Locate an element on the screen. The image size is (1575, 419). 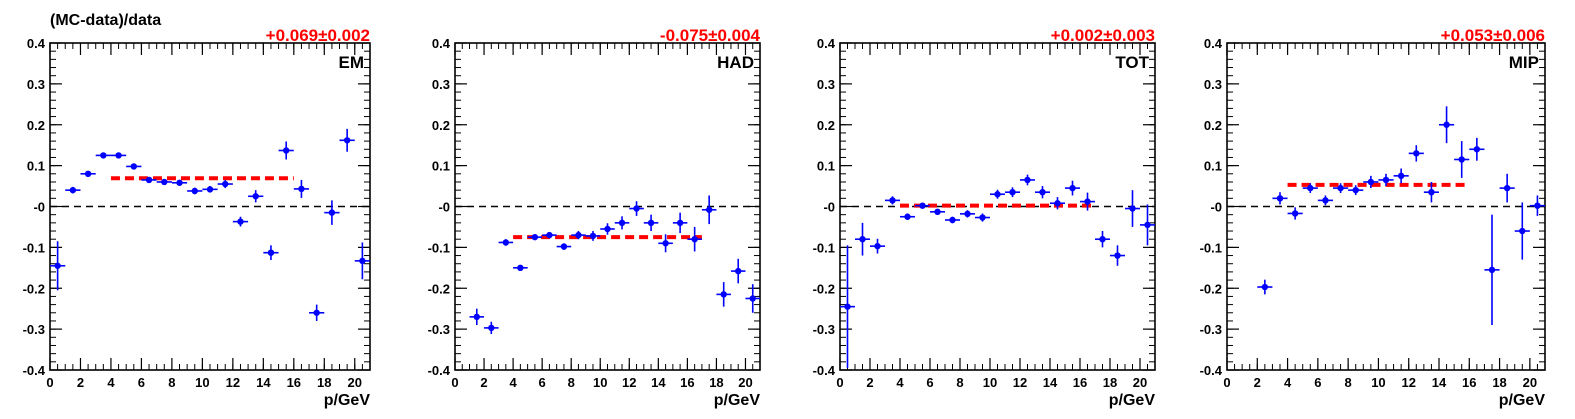
y-tick-label: -0 is located at coordinates (829, 207).